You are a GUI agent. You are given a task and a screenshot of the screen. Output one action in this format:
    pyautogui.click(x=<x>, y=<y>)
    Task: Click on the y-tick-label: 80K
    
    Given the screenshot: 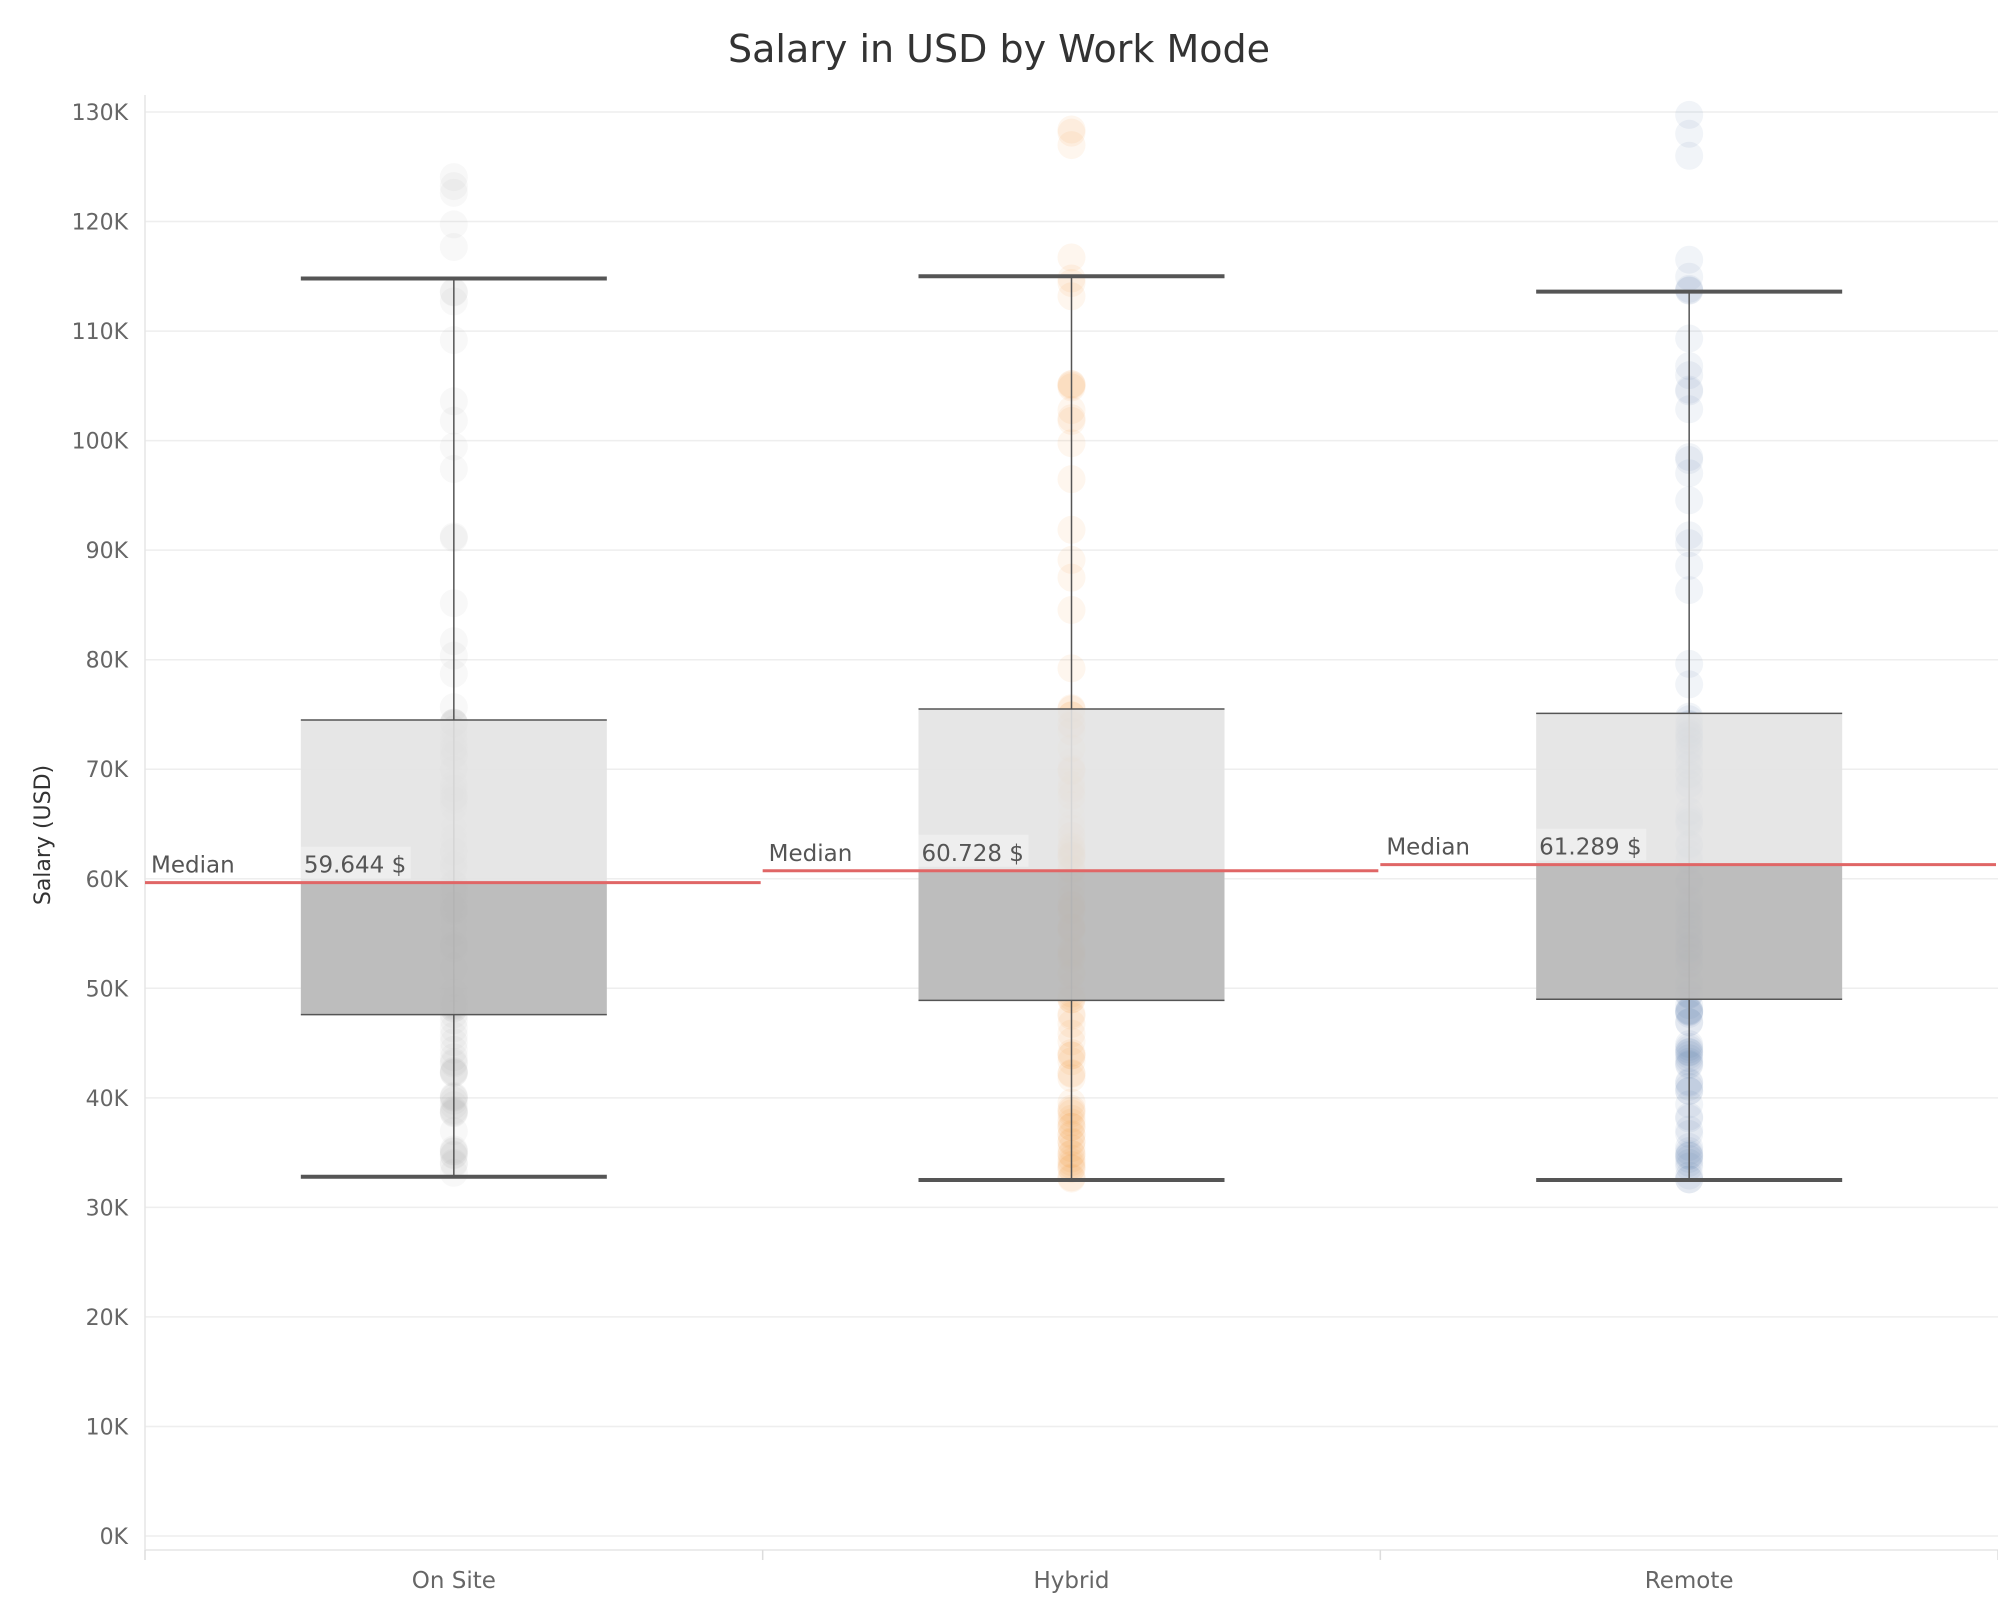 What is the action you would take?
    pyautogui.click(x=107, y=661)
    